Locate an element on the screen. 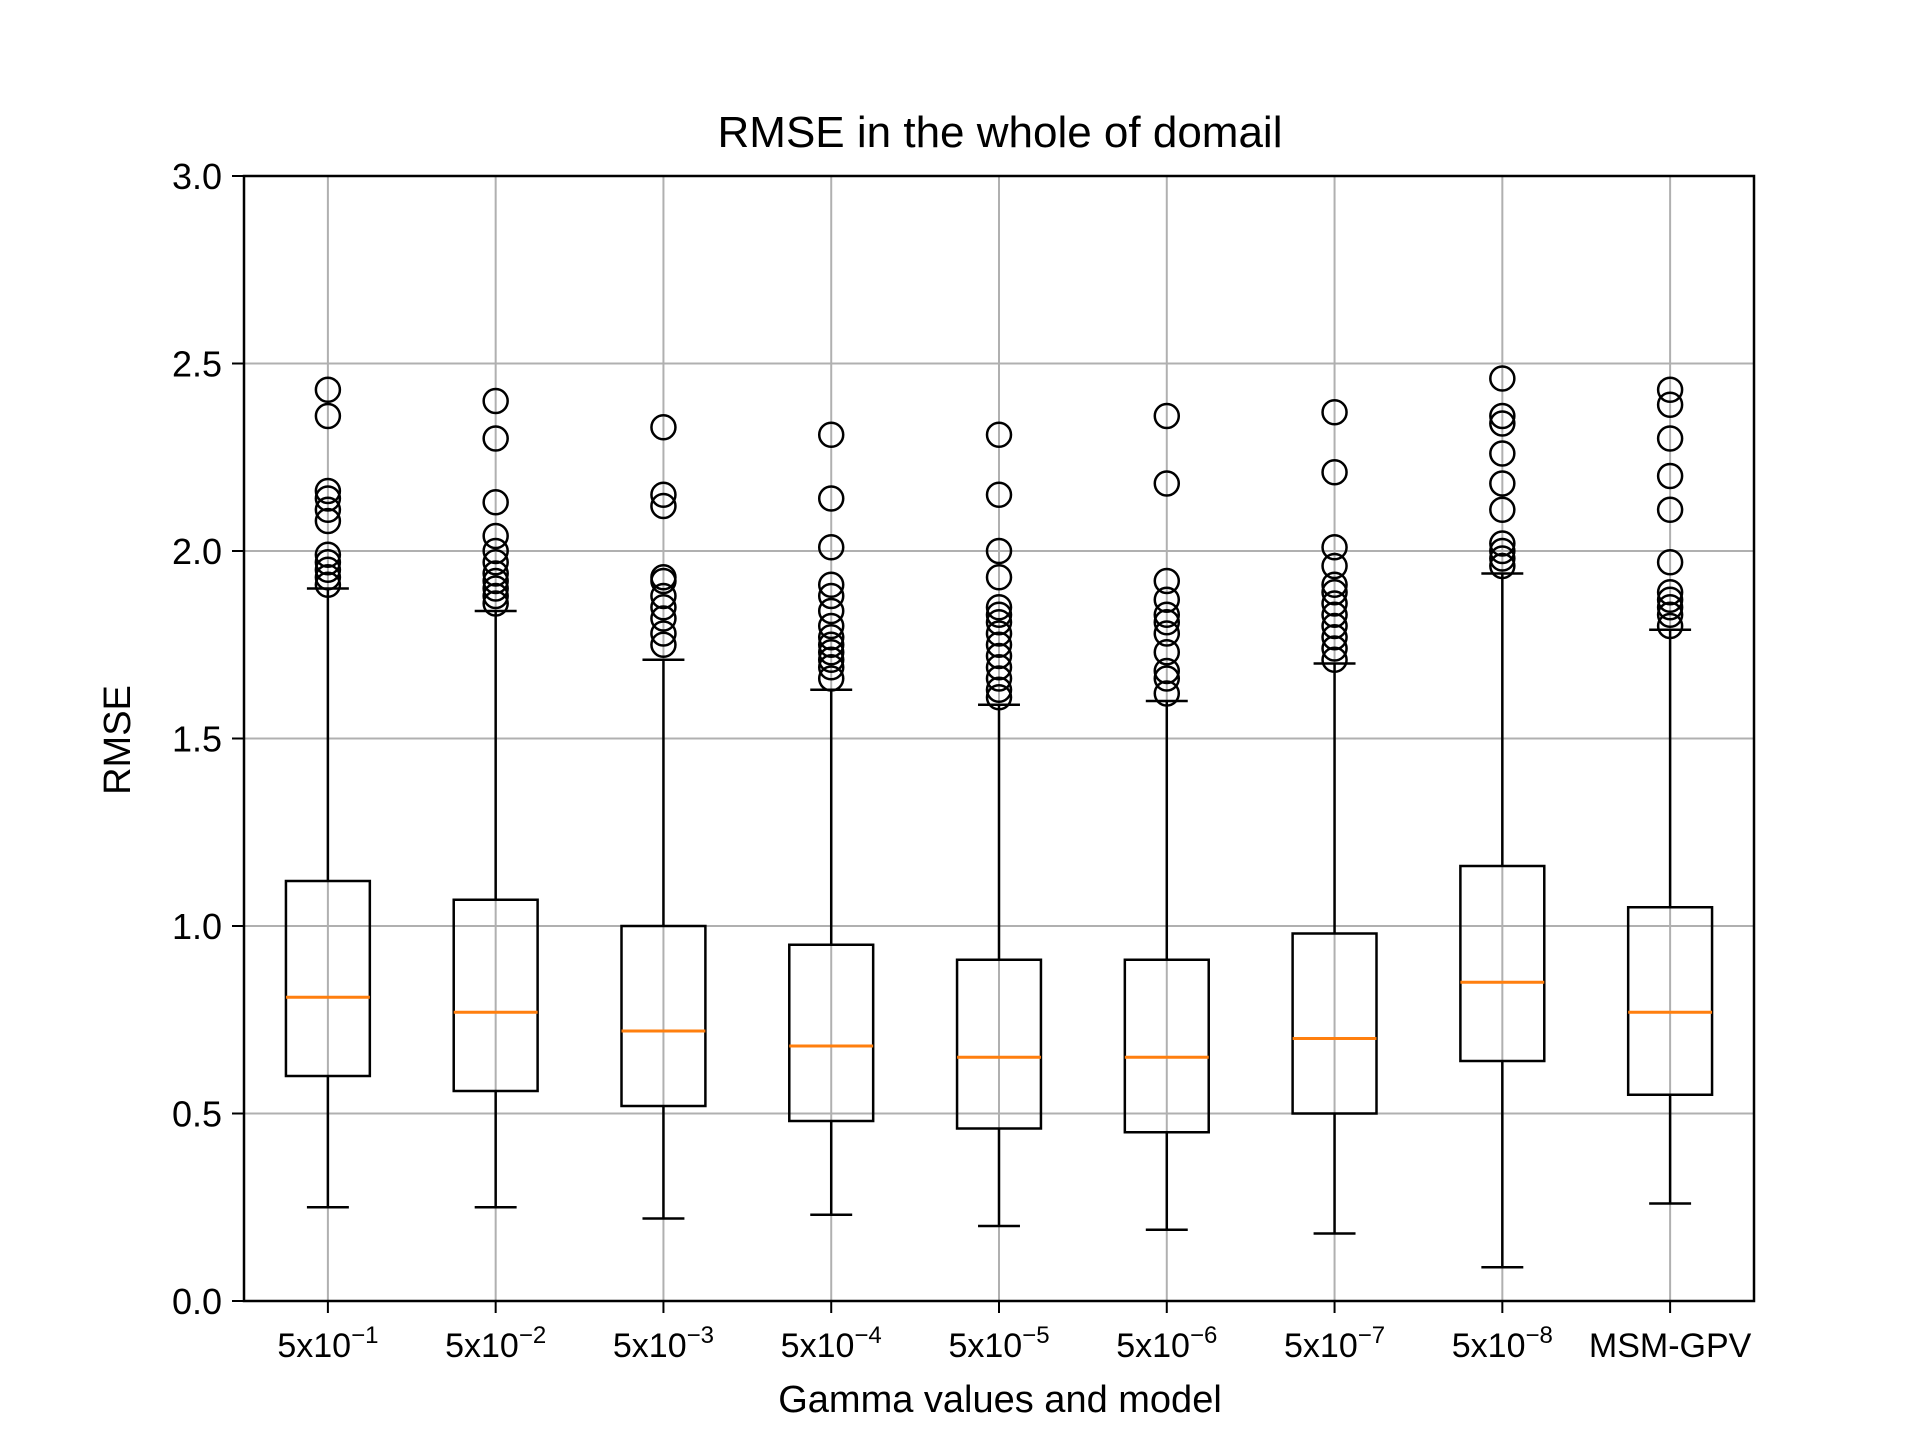 Image resolution: width=1920 pixels, height=1445 pixels. chart-title: RMSE in the whole of domail is located at coordinates (1000, 132).